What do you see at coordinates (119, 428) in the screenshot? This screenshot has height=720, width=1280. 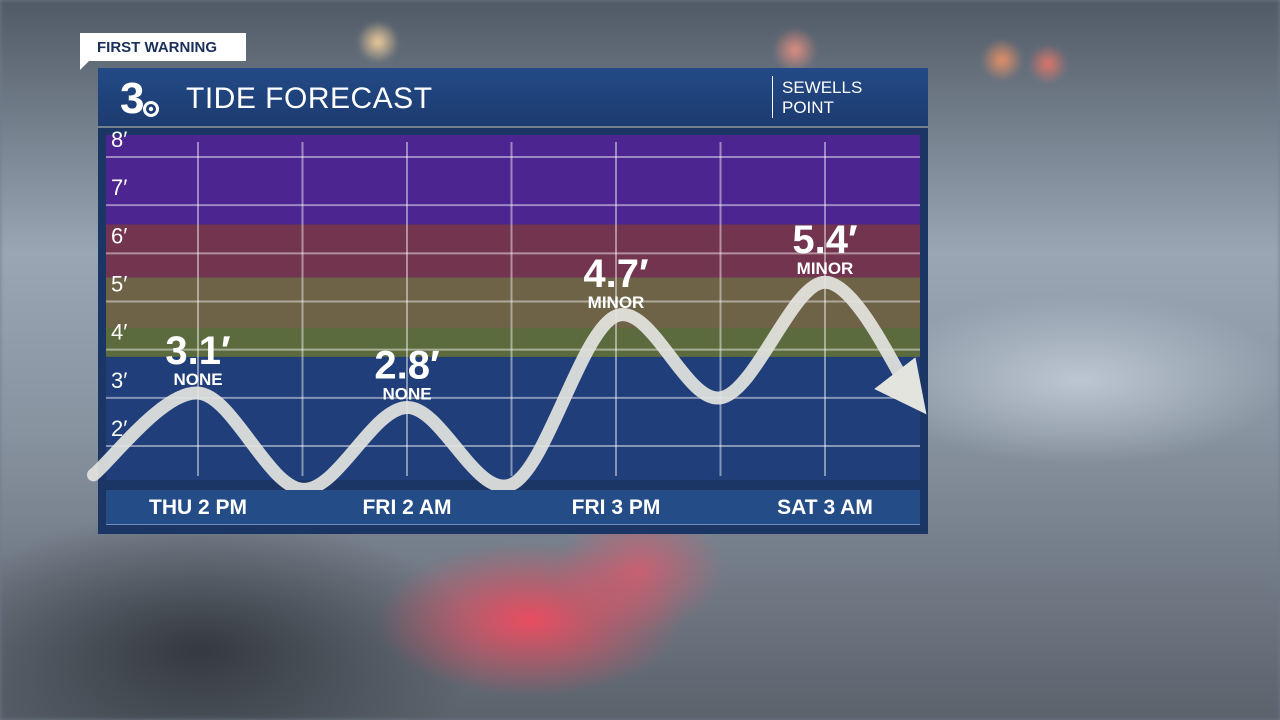 I see `y-tick-label-0: 2′` at bounding box center [119, 428].